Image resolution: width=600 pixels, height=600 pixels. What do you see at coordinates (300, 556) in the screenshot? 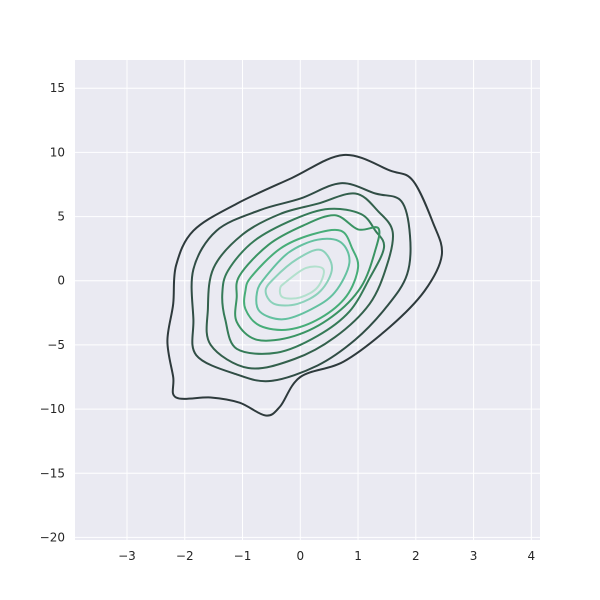
I see `x-tick-label: 0` at bounding box center [300, 556].